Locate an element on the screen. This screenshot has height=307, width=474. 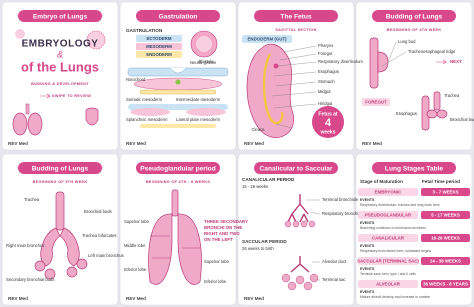
subtitle: BEGINNING OF 5TH WEEK is located at coordinates (60, 182).